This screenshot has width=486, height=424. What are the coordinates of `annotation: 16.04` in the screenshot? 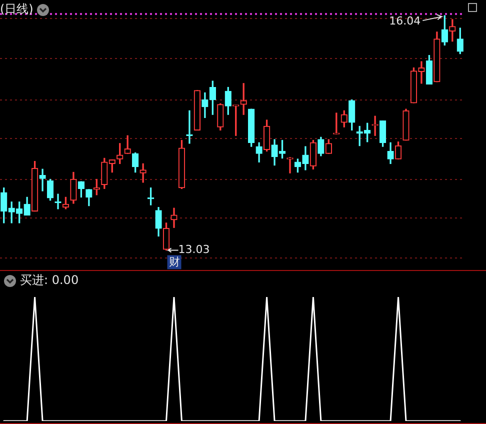 It's located at (405, 21).